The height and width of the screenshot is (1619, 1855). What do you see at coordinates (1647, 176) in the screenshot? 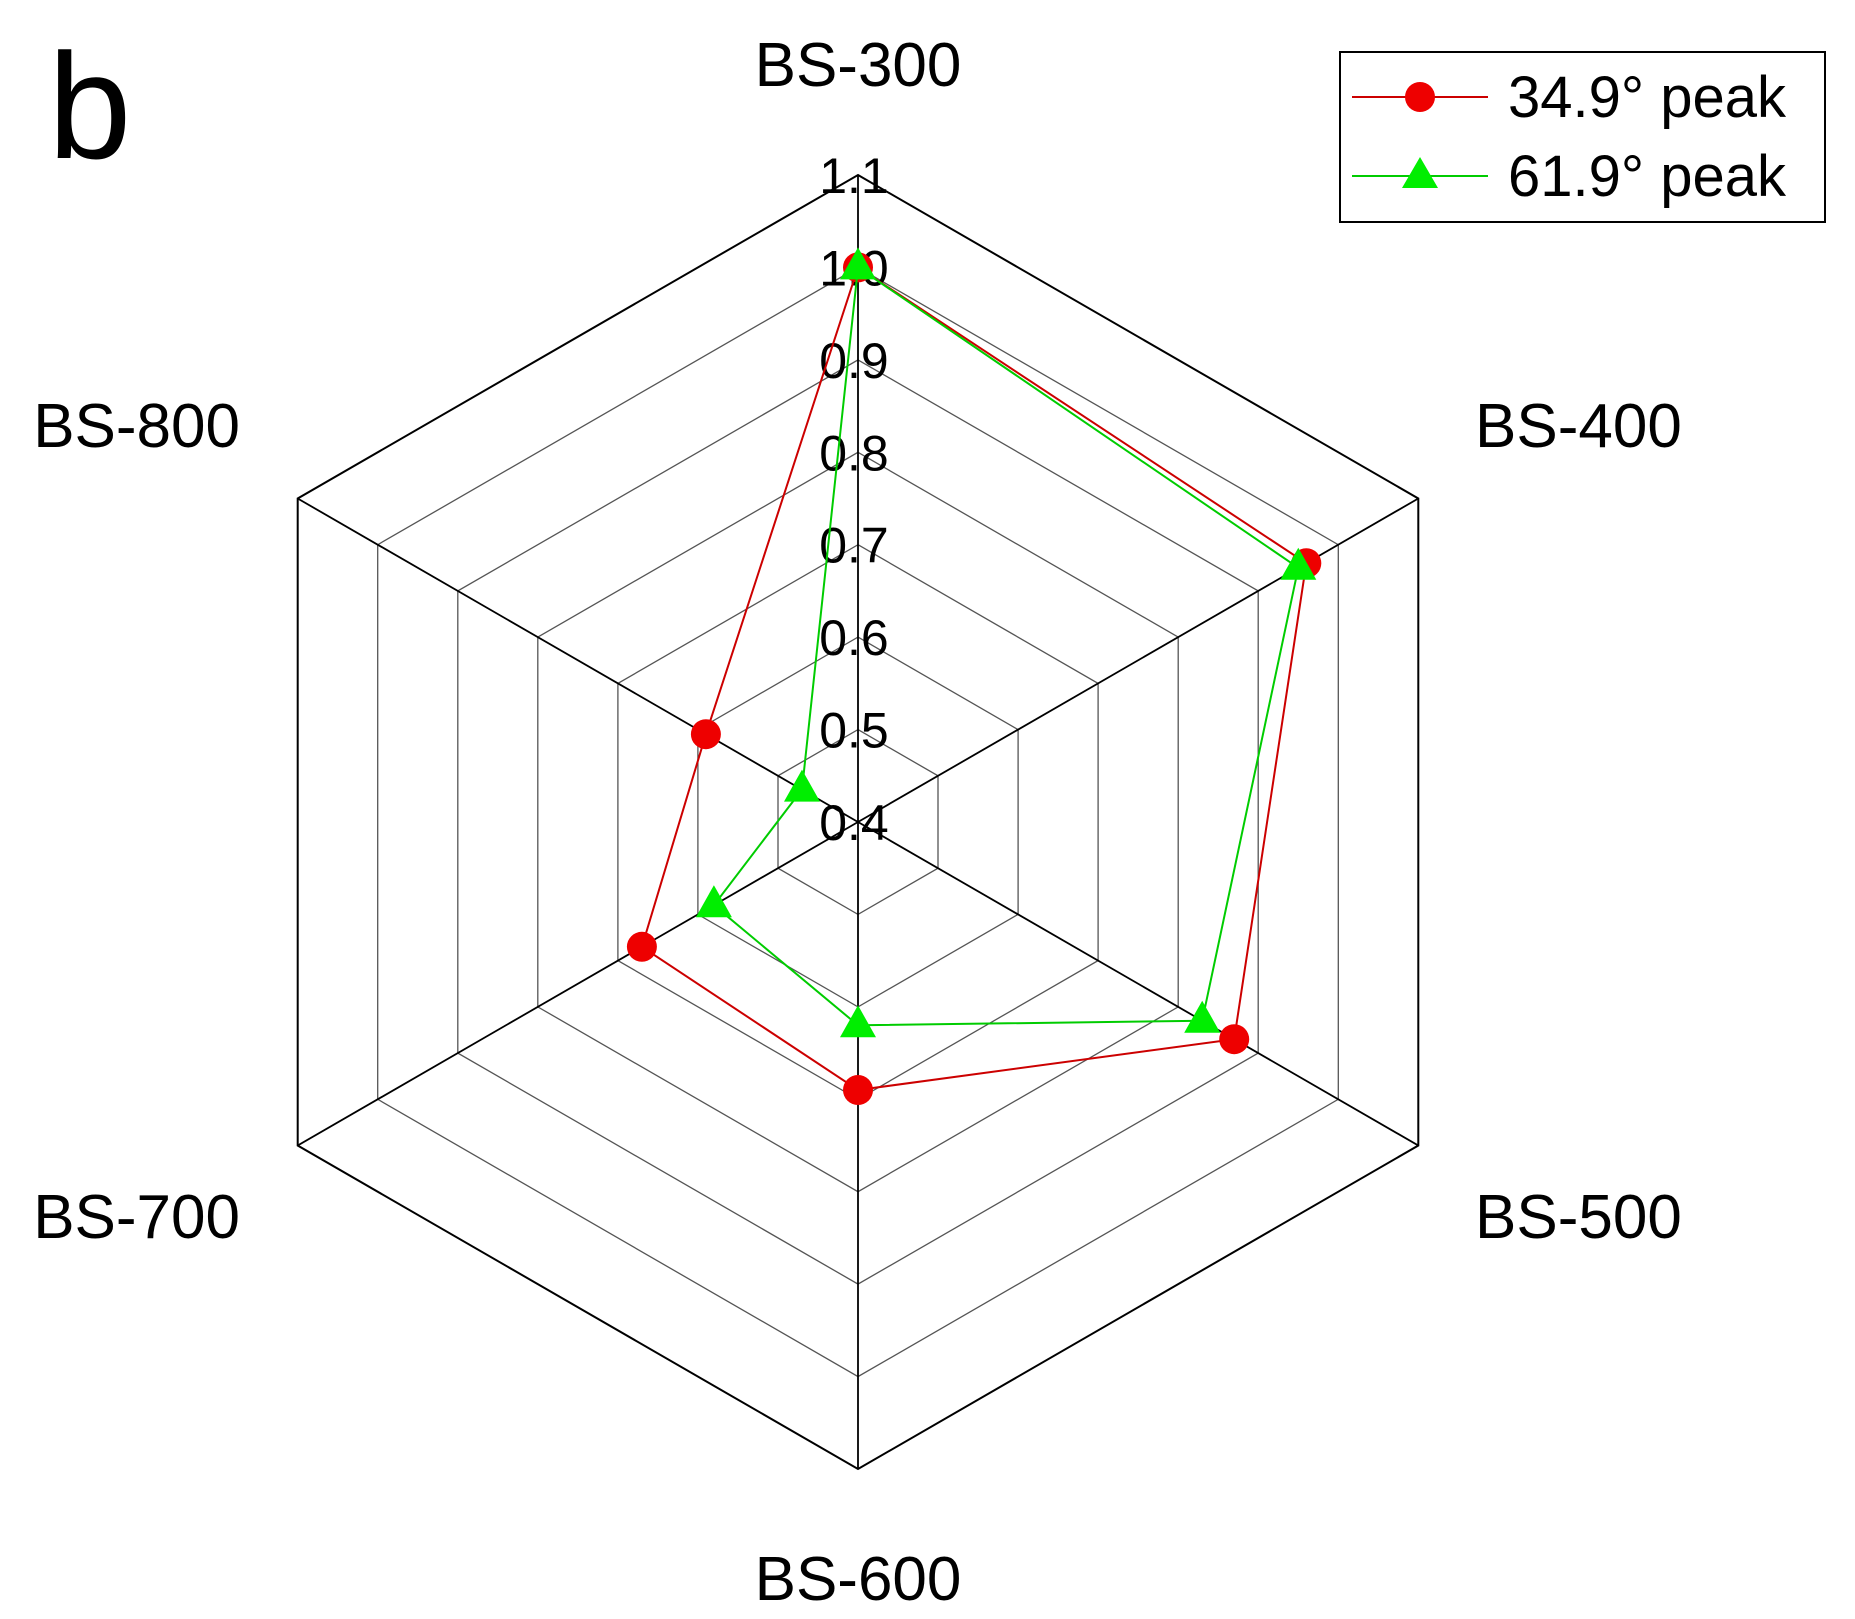
I see `legend-label: 61.9° peak` at bounding box center [1647, 176].